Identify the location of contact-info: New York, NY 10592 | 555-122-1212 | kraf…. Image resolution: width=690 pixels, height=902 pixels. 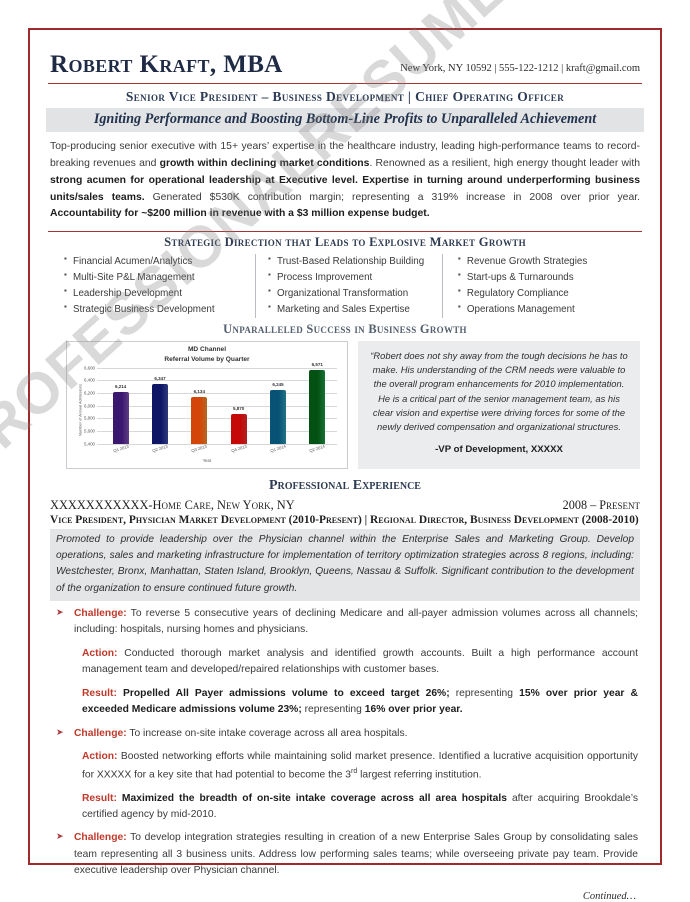
(520, 68).